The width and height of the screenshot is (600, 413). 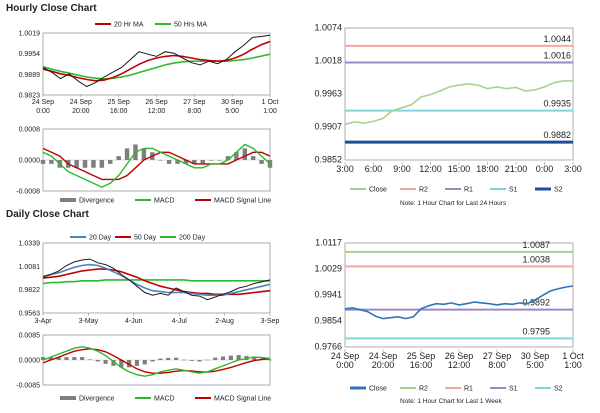 What do you see at coordinates (345, 169) in the screenshot?
I see `hourly-right-xtick-0: 3:00` at bounding box center [345, 169].